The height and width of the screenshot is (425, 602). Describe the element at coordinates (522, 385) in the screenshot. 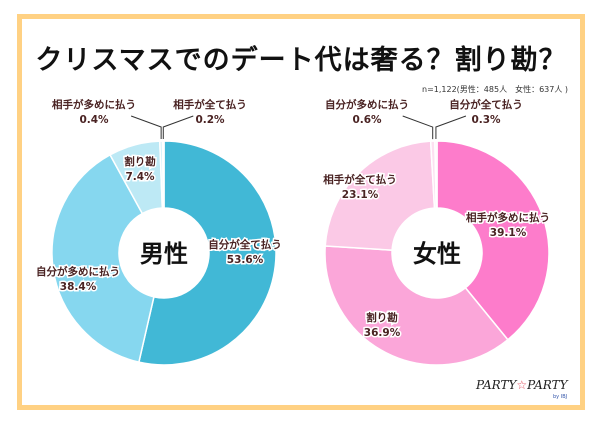

I see `party-party-logo: PARTY☆PARTY` at that location.